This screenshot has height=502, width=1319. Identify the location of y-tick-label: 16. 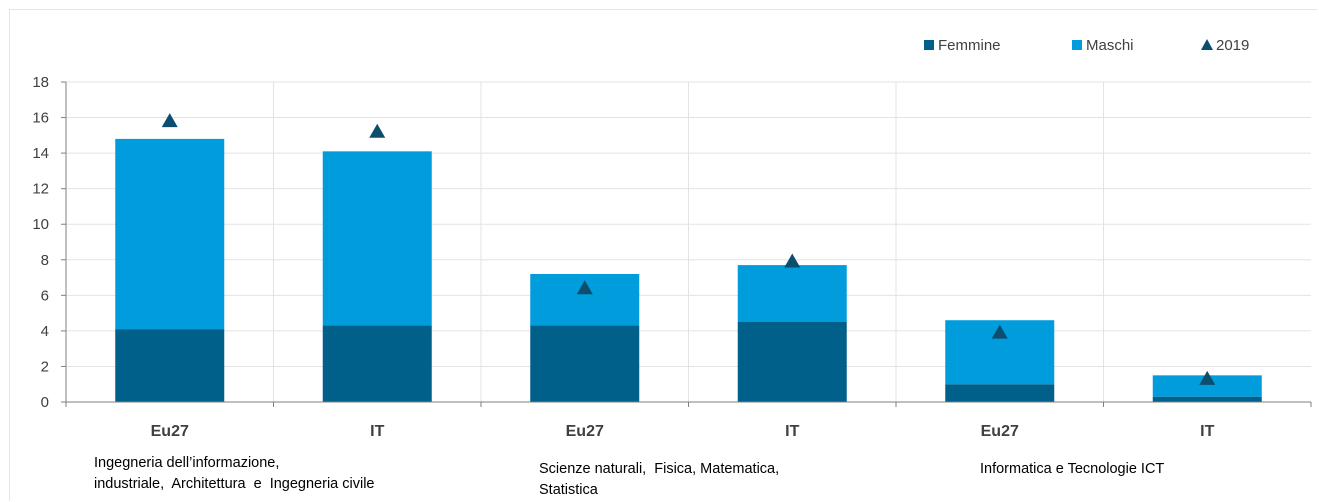
(40, 118).